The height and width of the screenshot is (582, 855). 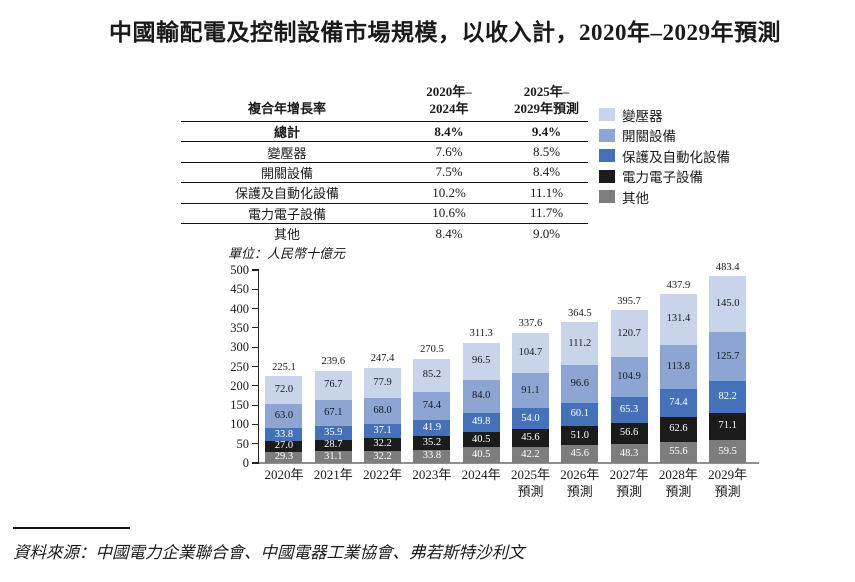 What do you see at coordinates (546, 172) in the screenshot?
I see `cagr-cell-2025-2029: 8.4%` at bounding box center [546, 172].